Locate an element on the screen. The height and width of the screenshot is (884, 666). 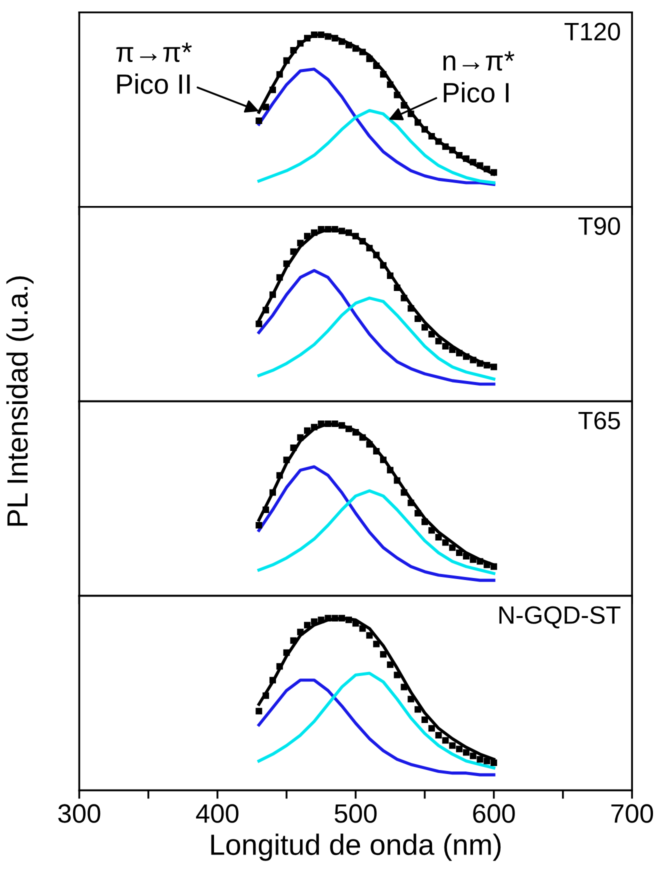
x-tick-label: 600 is located at coordinates (494, 813).